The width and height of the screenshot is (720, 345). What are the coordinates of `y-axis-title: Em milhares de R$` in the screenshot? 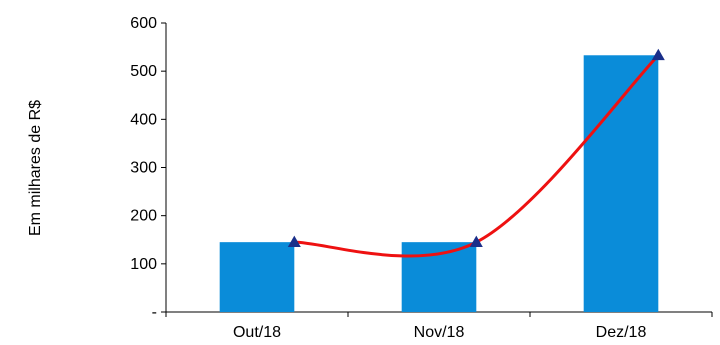 It's located at (35, 168).